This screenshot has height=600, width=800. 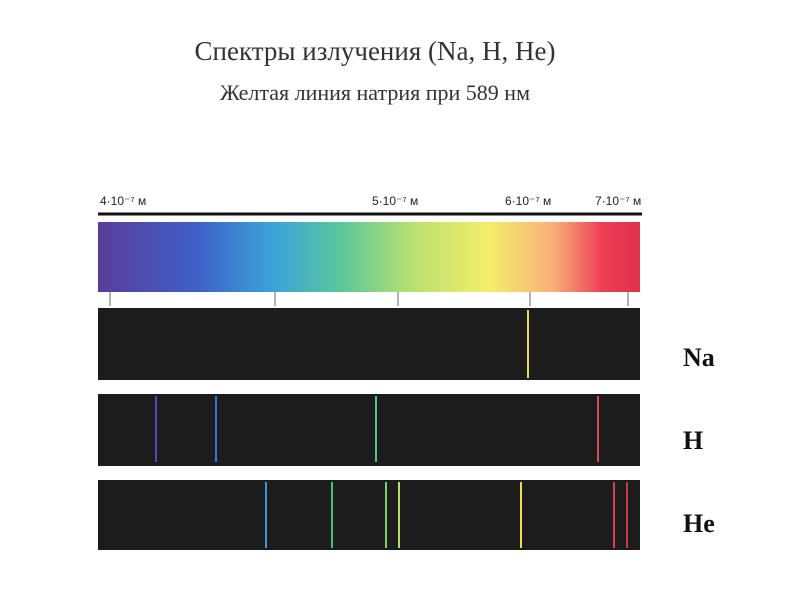 I want to click on scale-label: 7·10⁻⁷ м, so click(x=618, y=201).